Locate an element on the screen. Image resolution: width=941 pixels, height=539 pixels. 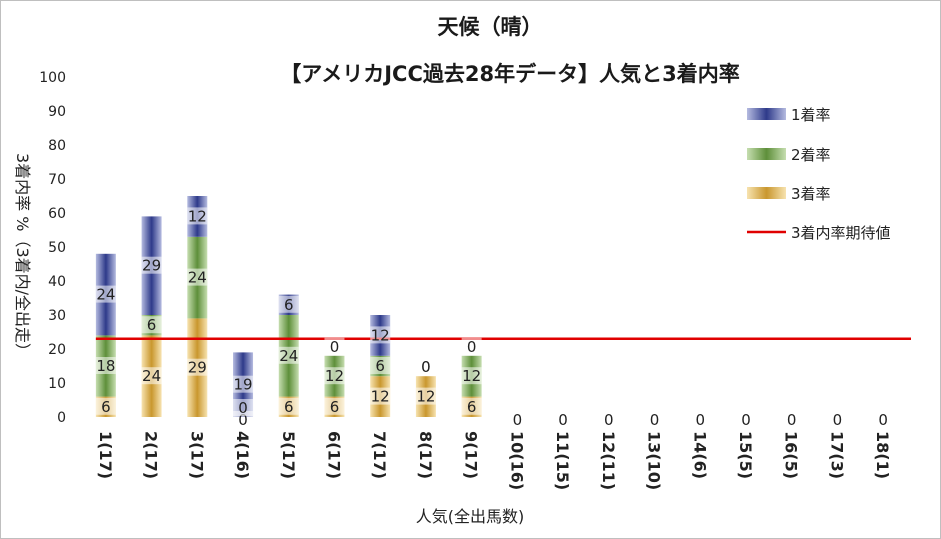
x-tick-label: 7(17) is located at coordinates (379, 455).